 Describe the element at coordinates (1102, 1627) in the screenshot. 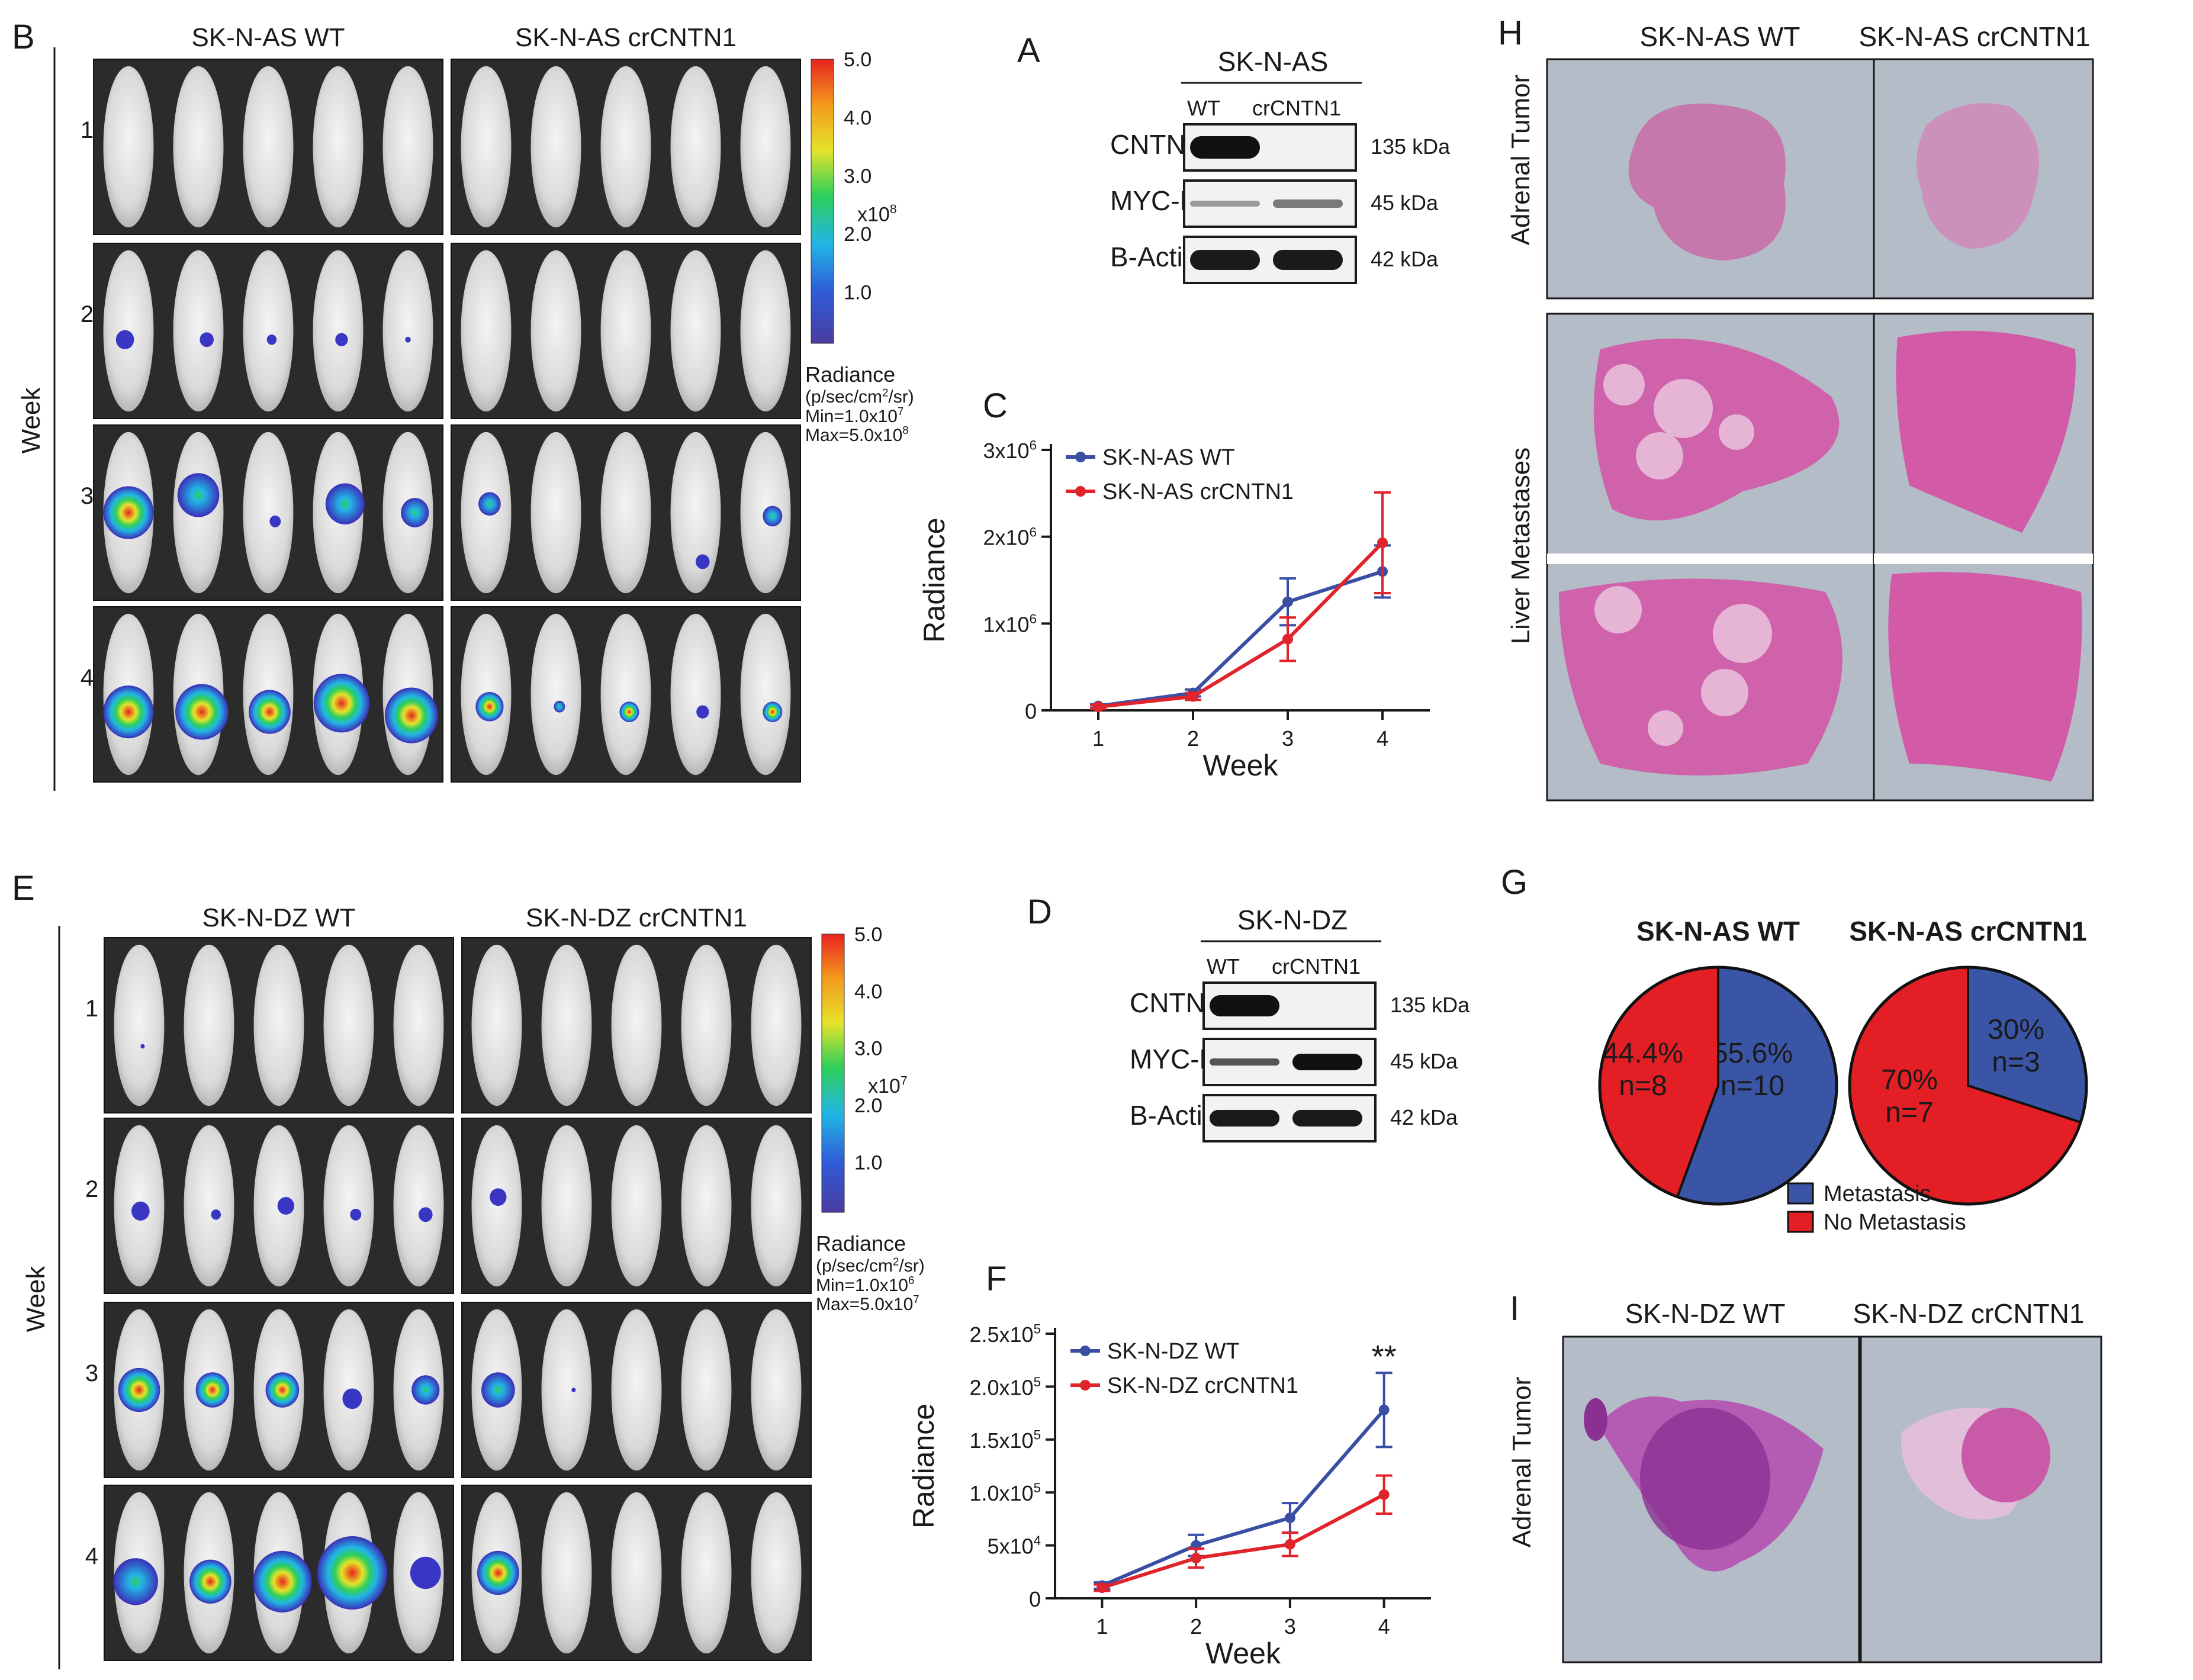

I see `chart-F-xtick-label: 1` at that location.